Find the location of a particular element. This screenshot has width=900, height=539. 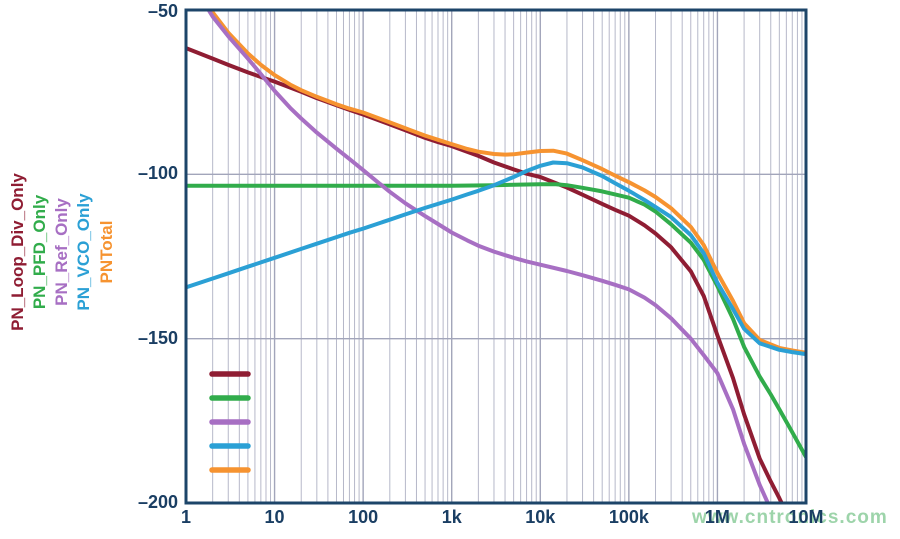

x-tick-label: 100k is located at coordinates (628, 517).